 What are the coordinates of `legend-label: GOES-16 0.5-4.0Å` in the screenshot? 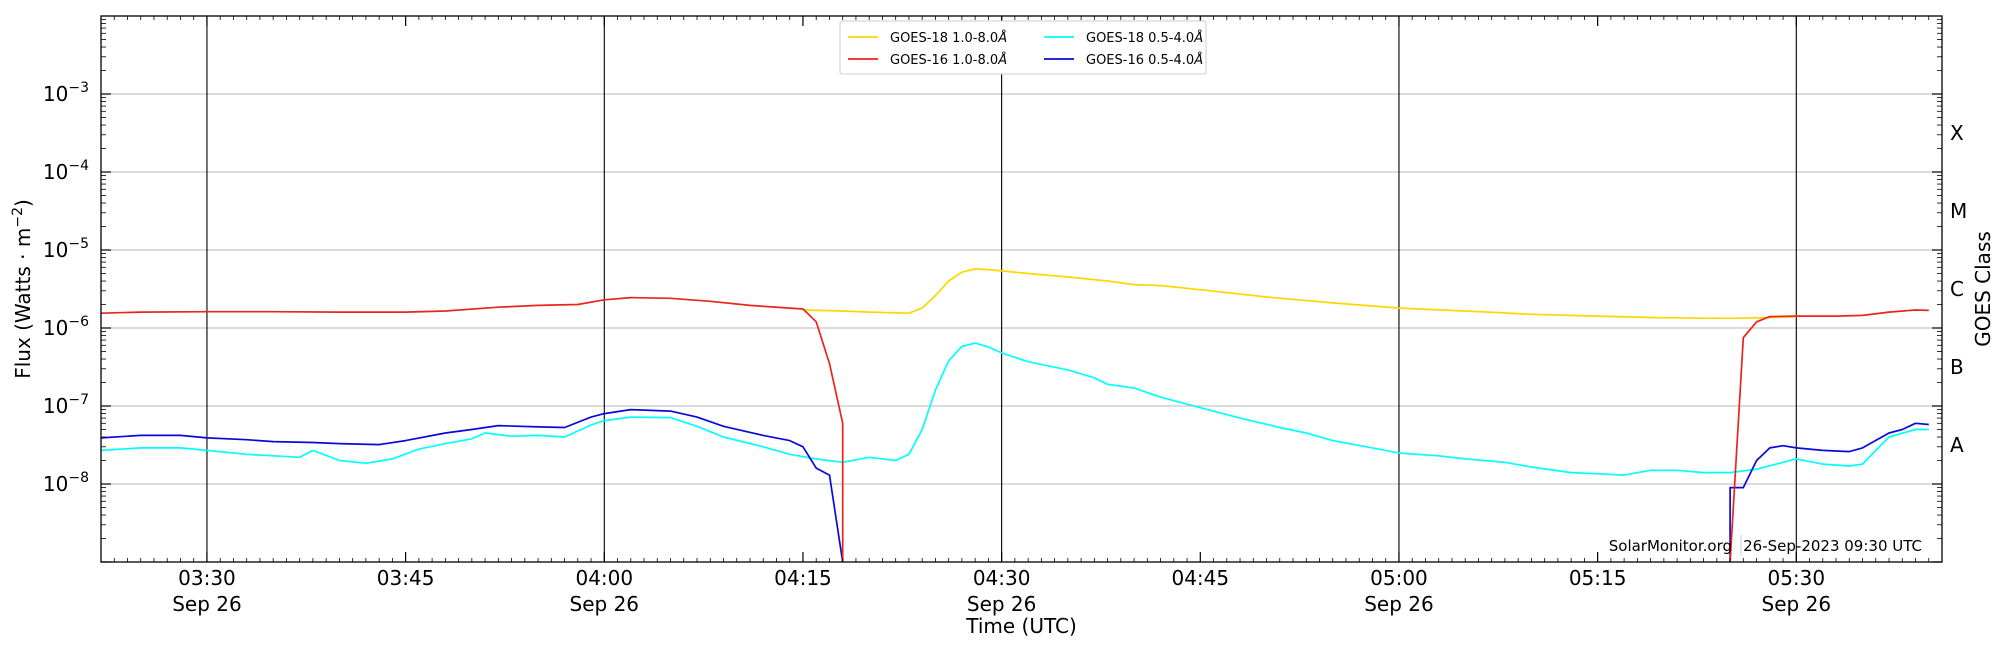 It's located at (1144, 60).